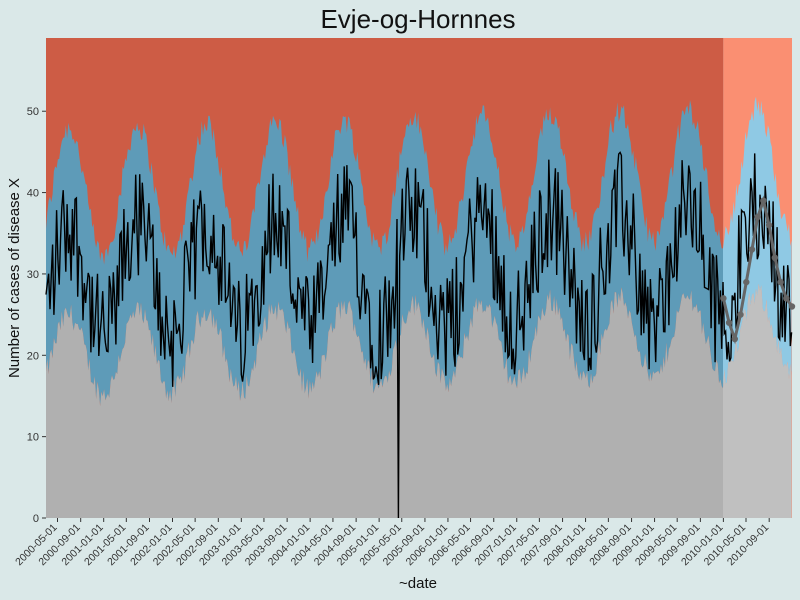 The image size is (800, 600). What do you see at coordinates (33, 275) in the screenshot?
I see `y-tick-label: 30` at bounding box center [33, 275].